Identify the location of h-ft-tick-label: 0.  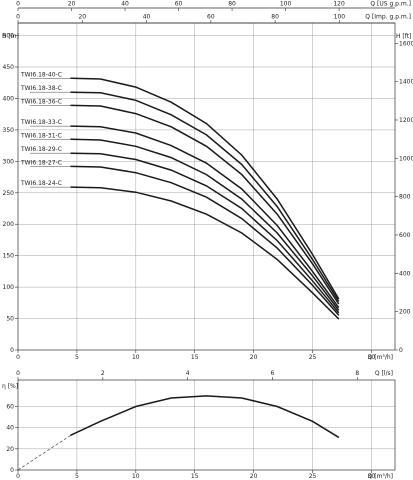
(401, 350).